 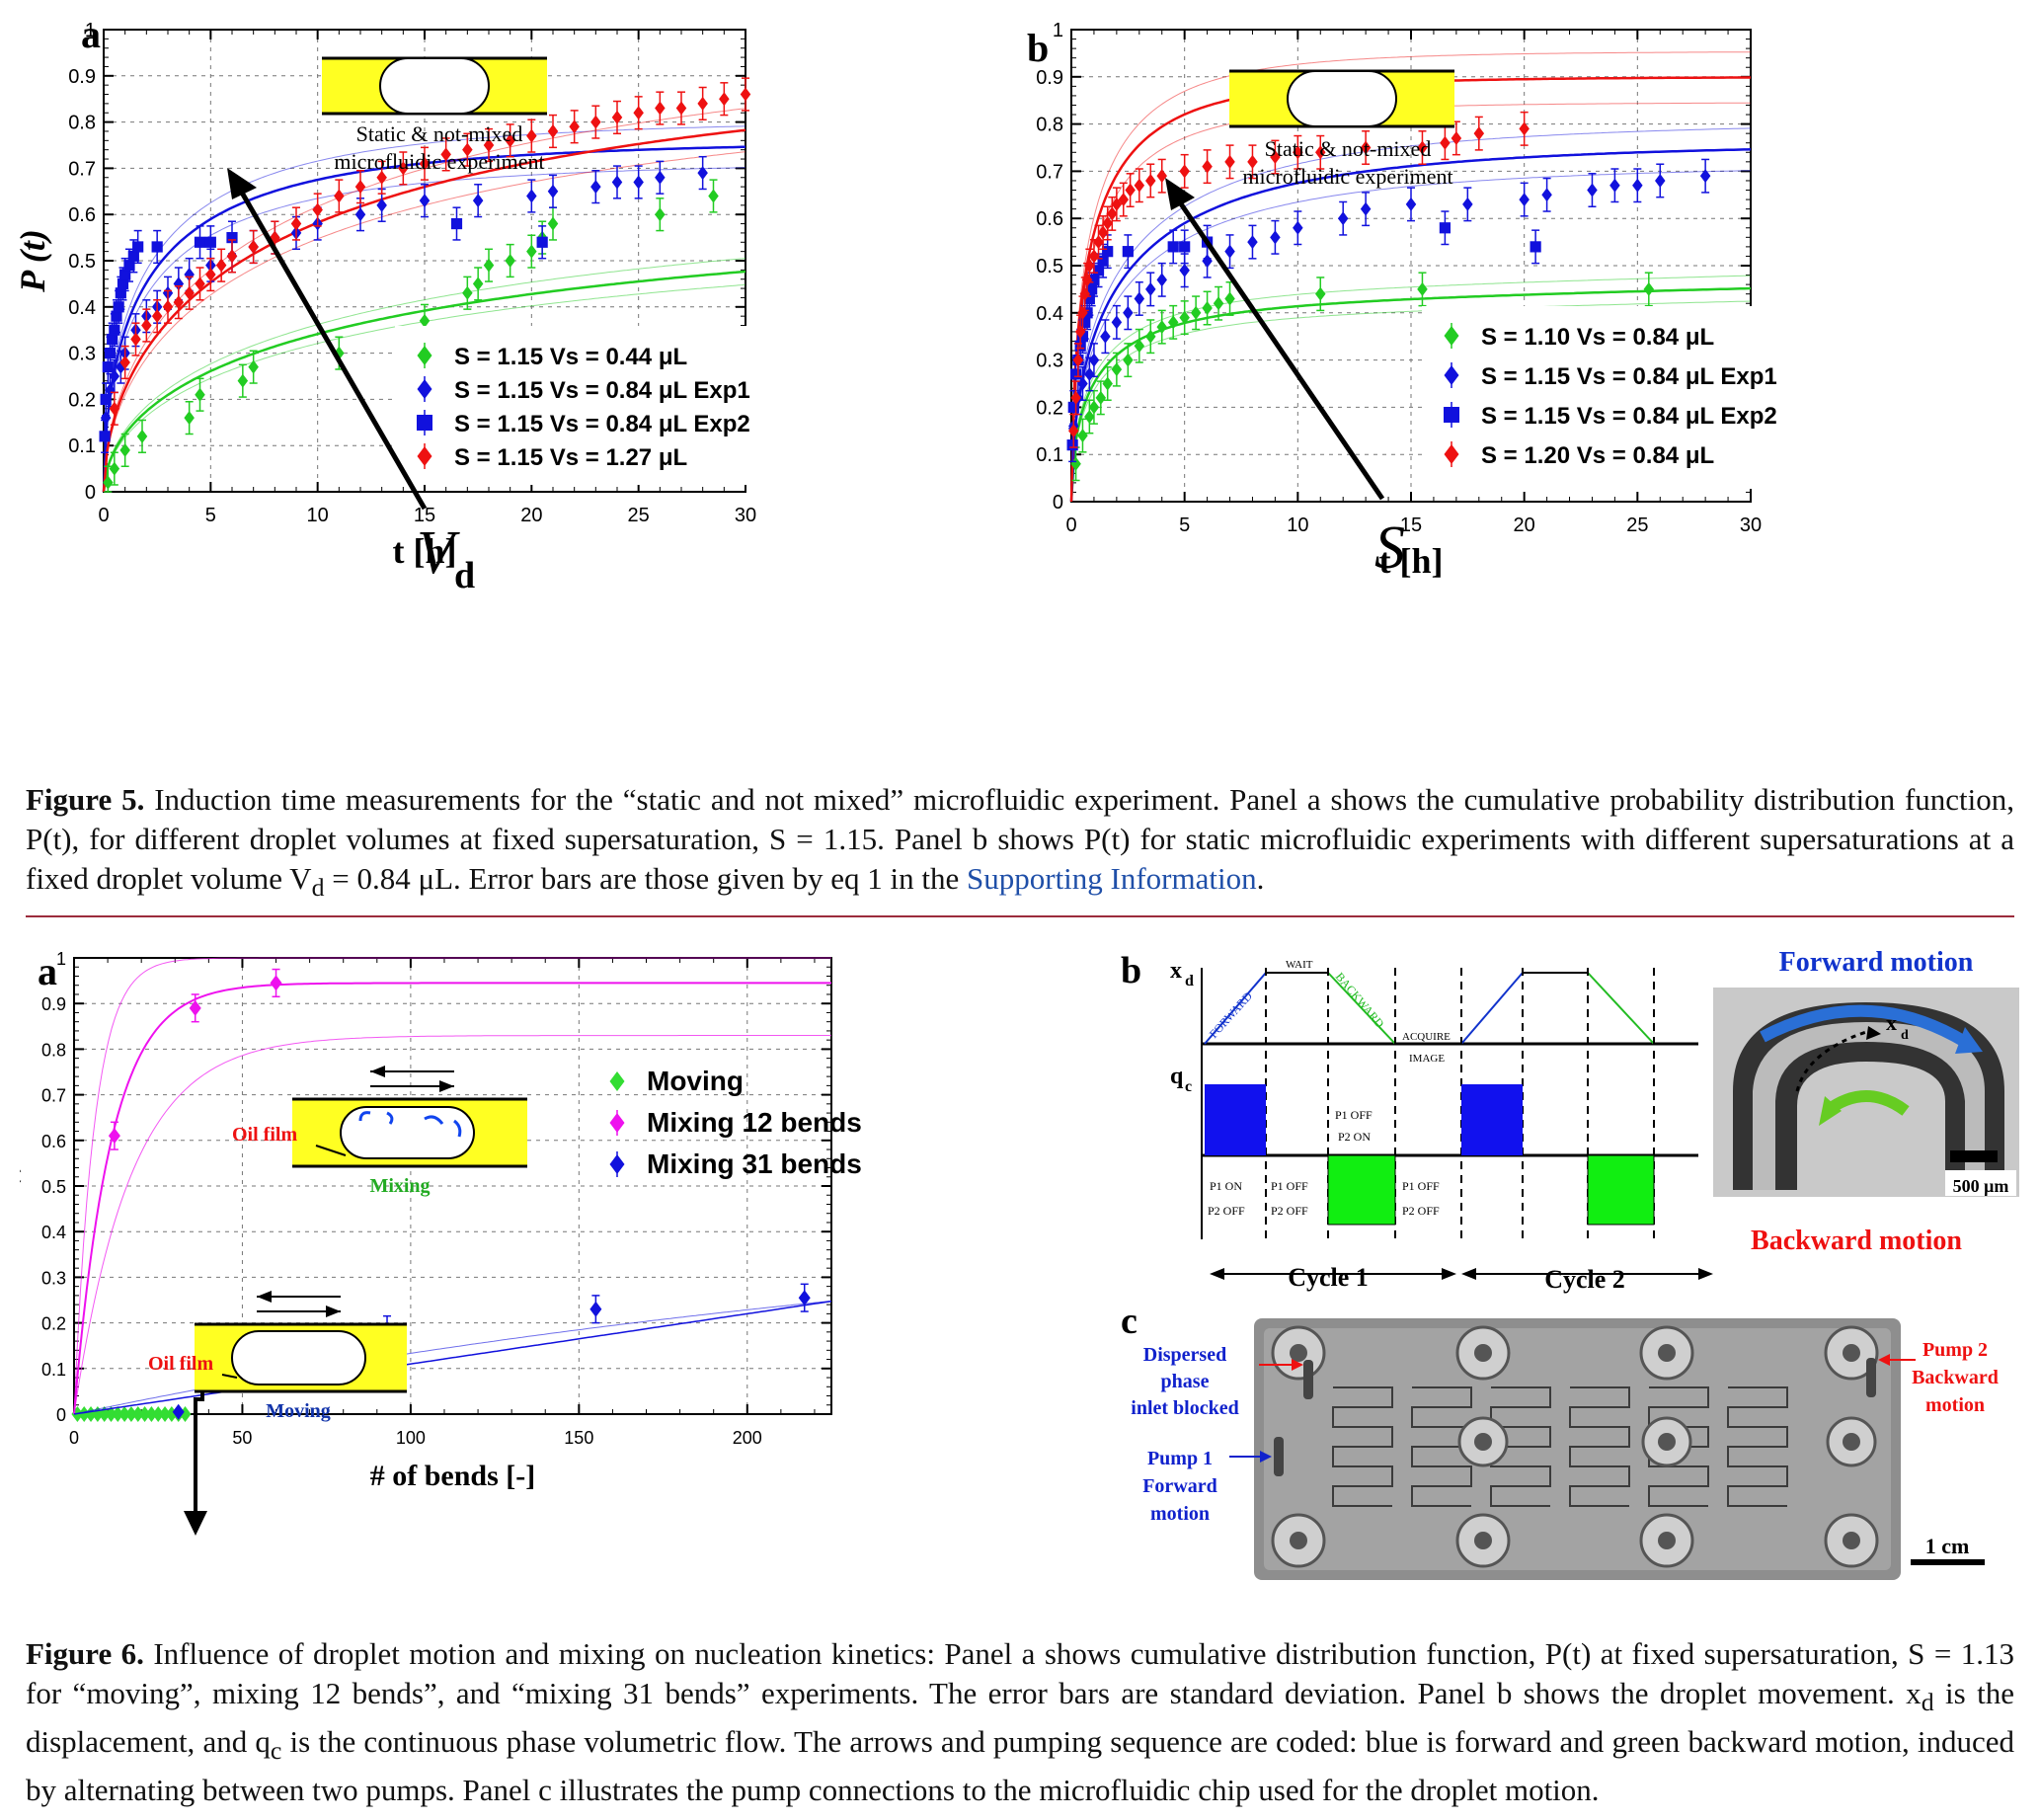 What do you see at coordinates (91, 38) in the screenshot?
I see `panel-label: a` at bounding box center [91, 38].